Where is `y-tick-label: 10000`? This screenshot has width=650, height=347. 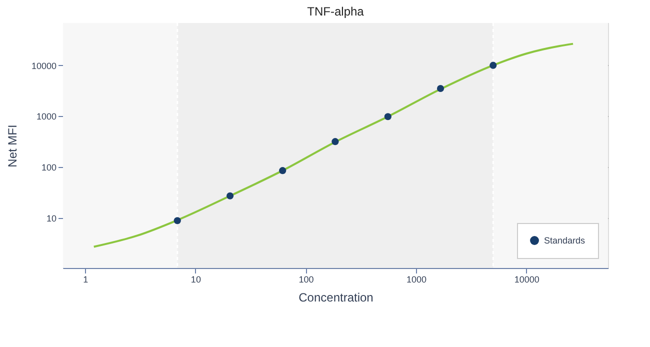 y-tick-label: 10000 is located at coordinates (43, 65).